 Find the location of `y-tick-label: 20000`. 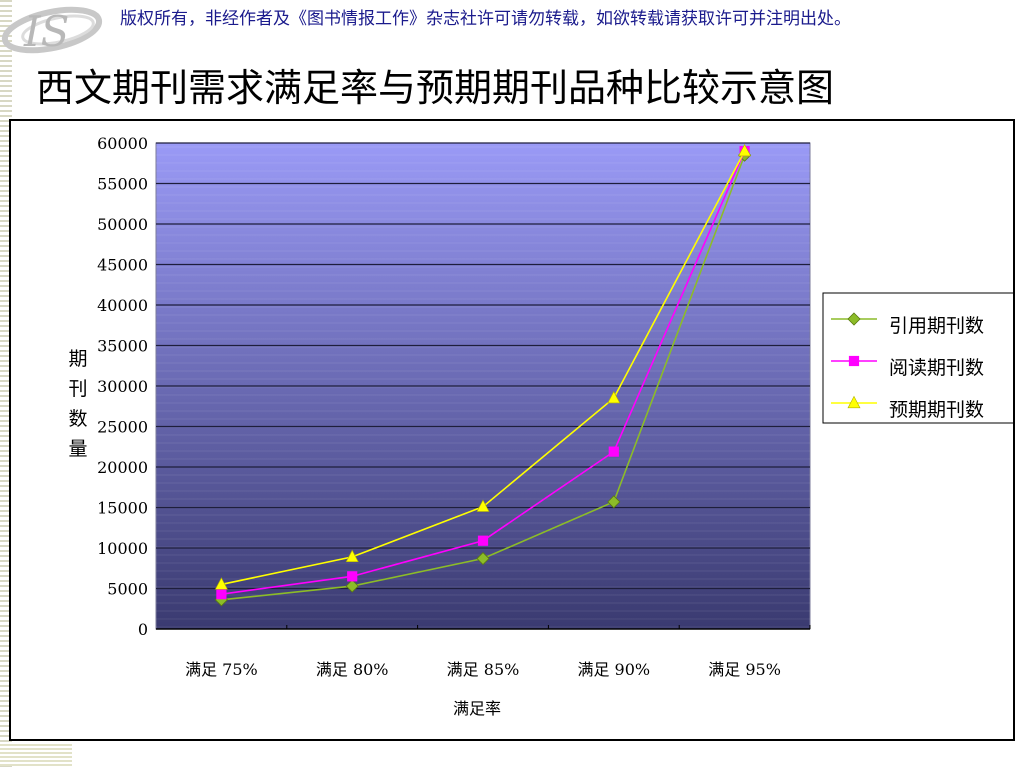

y-tick-label: 20000 is located at coordinates (122, 467).